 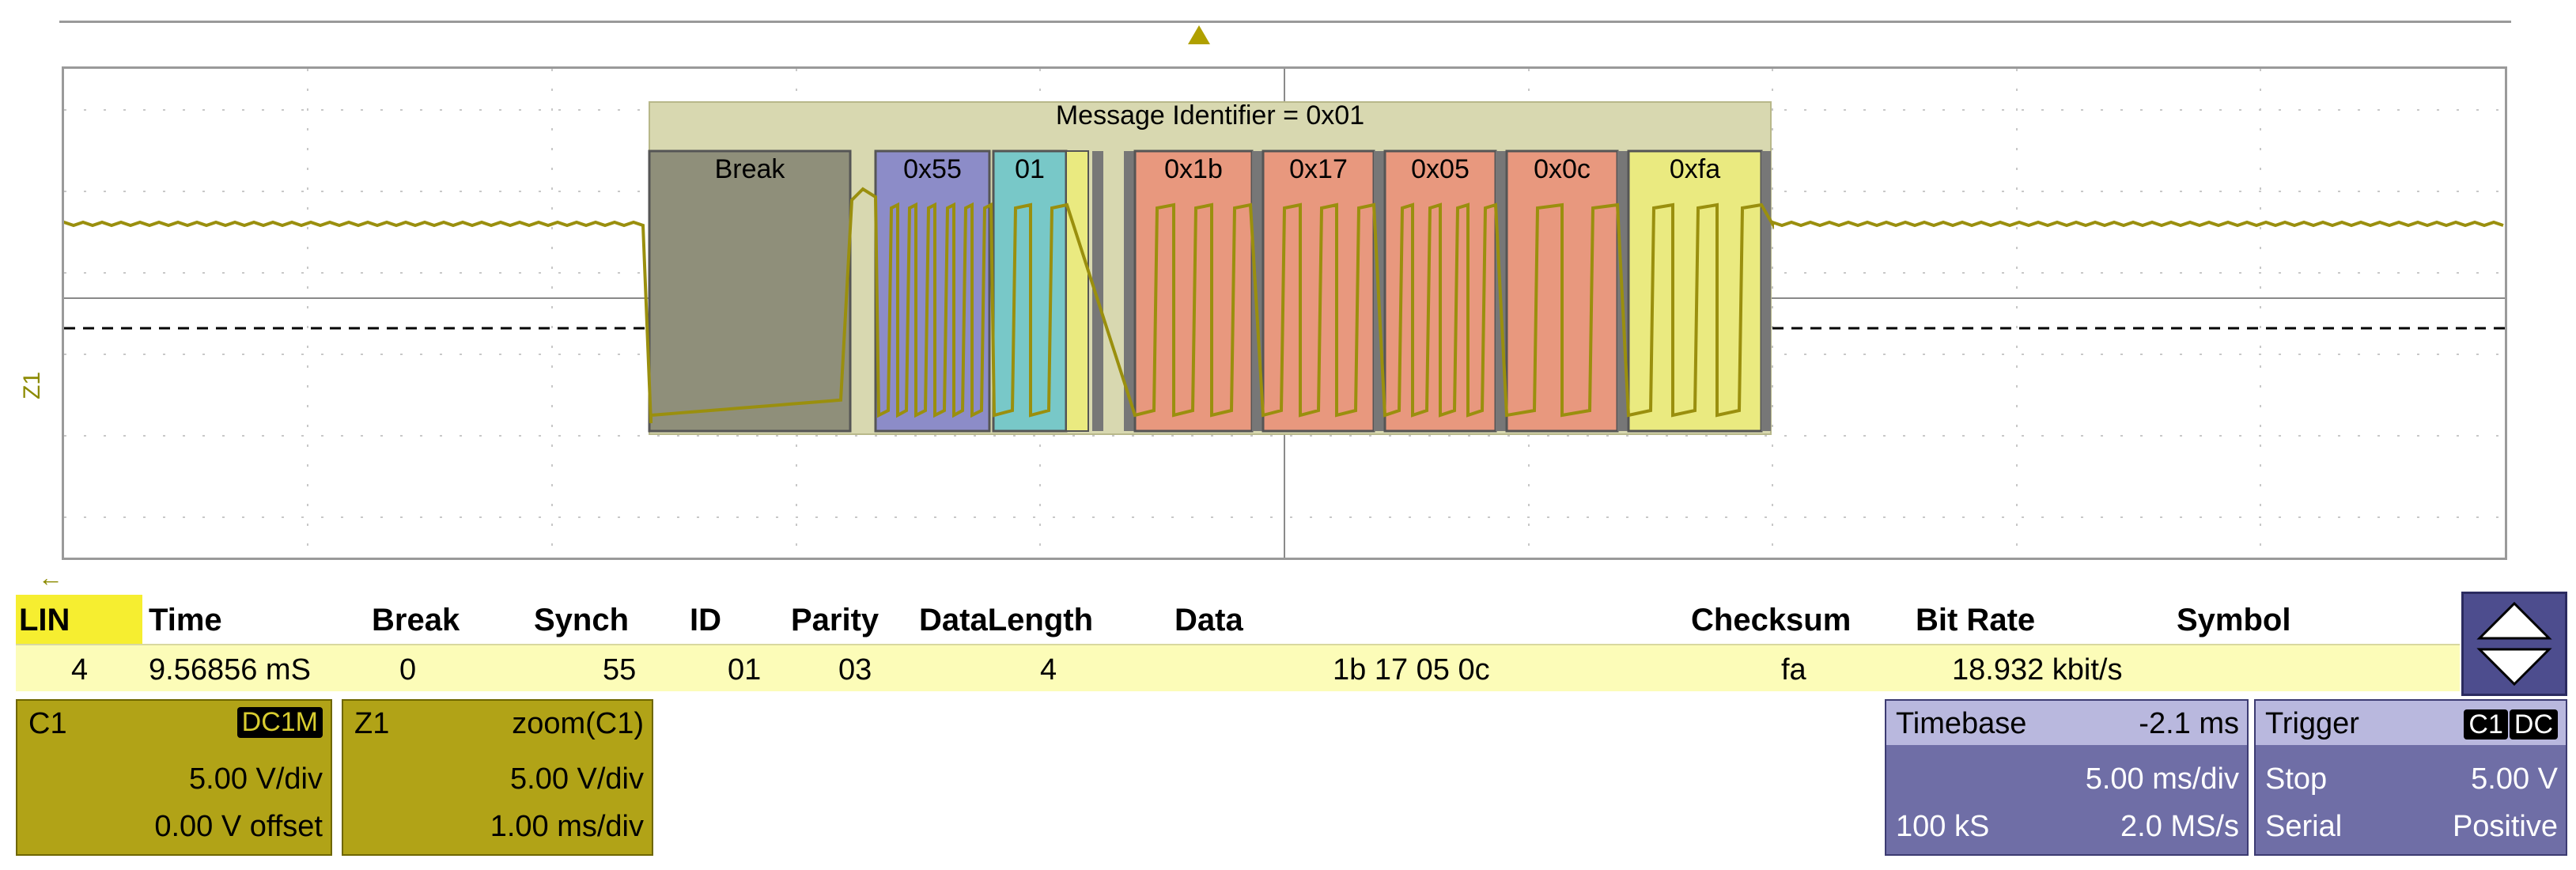 What do you see at coordinates (174, 777) in the screenshot?
I see `channel-c1-box: C1 DC1M 5.00 V/div 0.00 V offset` at bounding box center [174, 777].